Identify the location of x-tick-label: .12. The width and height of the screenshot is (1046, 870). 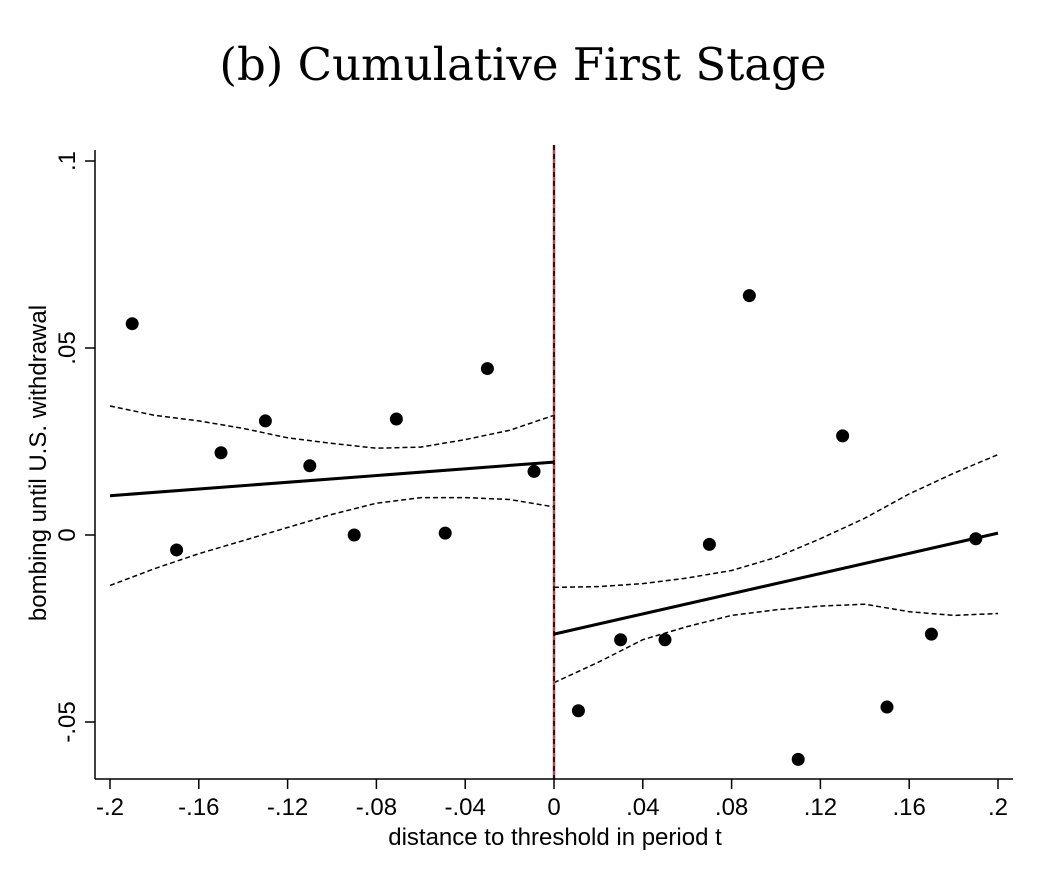
(820, 807).